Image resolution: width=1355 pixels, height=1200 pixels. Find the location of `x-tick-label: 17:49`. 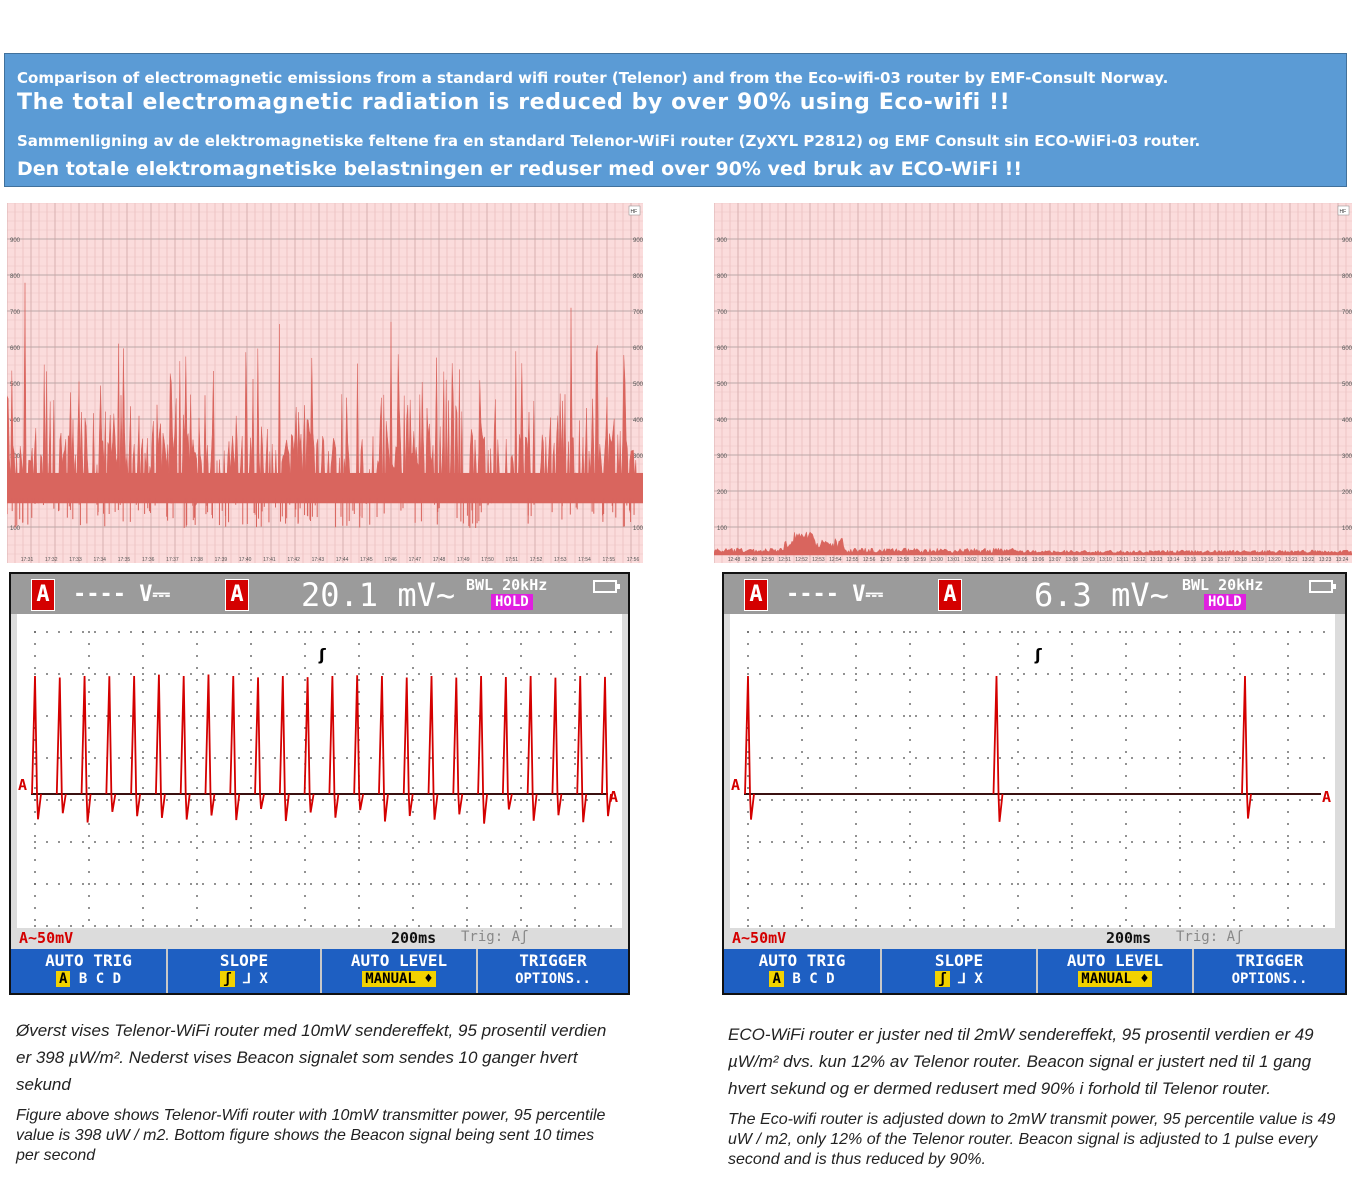

x-tick-label: 17:49 is located at coordinates (463, 560).